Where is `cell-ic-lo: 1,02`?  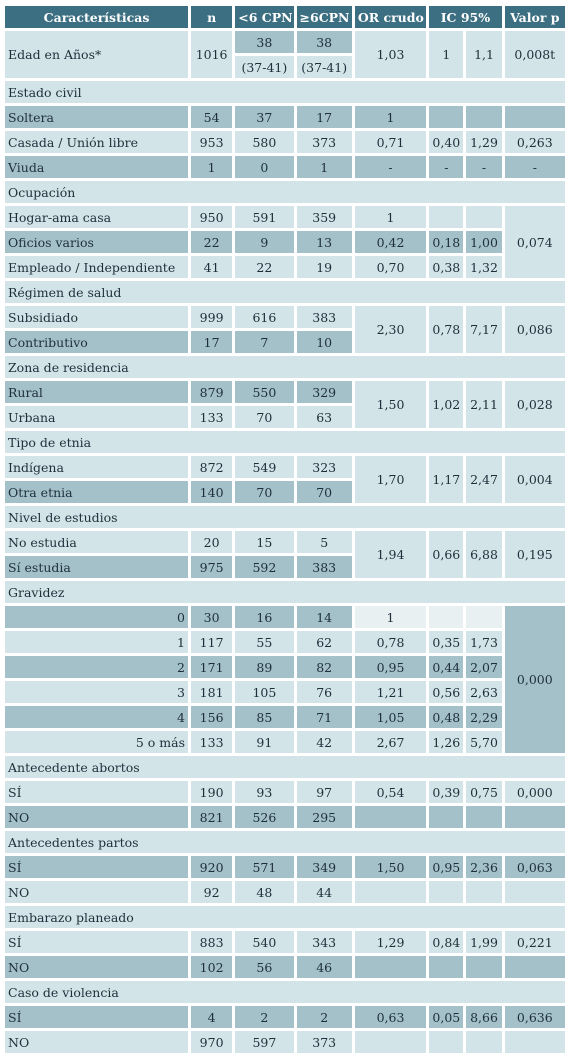
cell-ic-lo: 1,02 is located at coordinates (446, 404).